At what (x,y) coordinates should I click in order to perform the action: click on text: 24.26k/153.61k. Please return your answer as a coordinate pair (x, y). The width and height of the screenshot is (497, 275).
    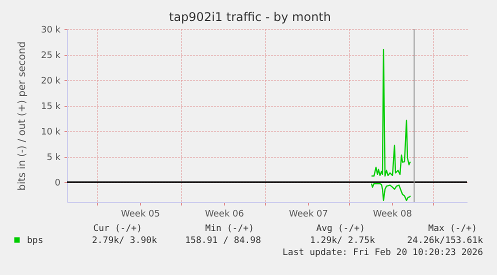
    Looking at the image, I should click on (445, 241).